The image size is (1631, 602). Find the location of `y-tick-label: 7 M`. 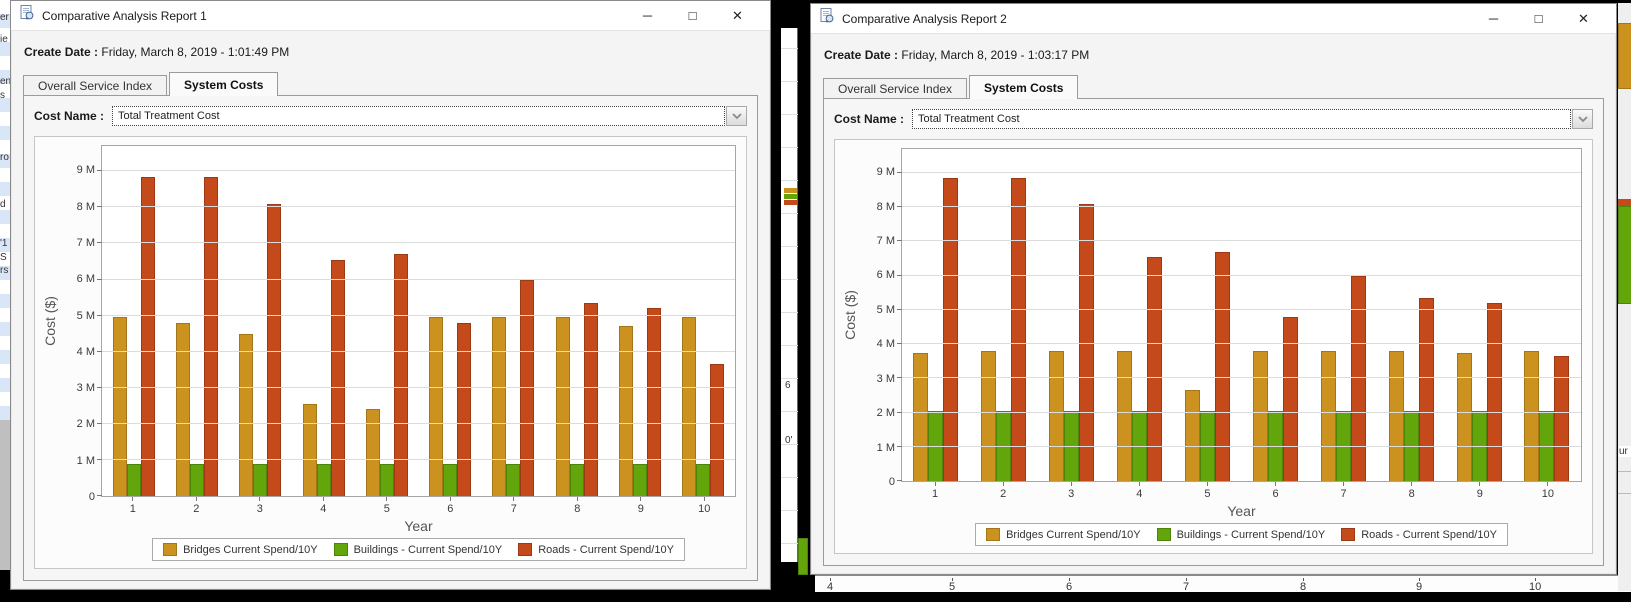

y-tick-label: 7 M is located at coordinates (885, 240).